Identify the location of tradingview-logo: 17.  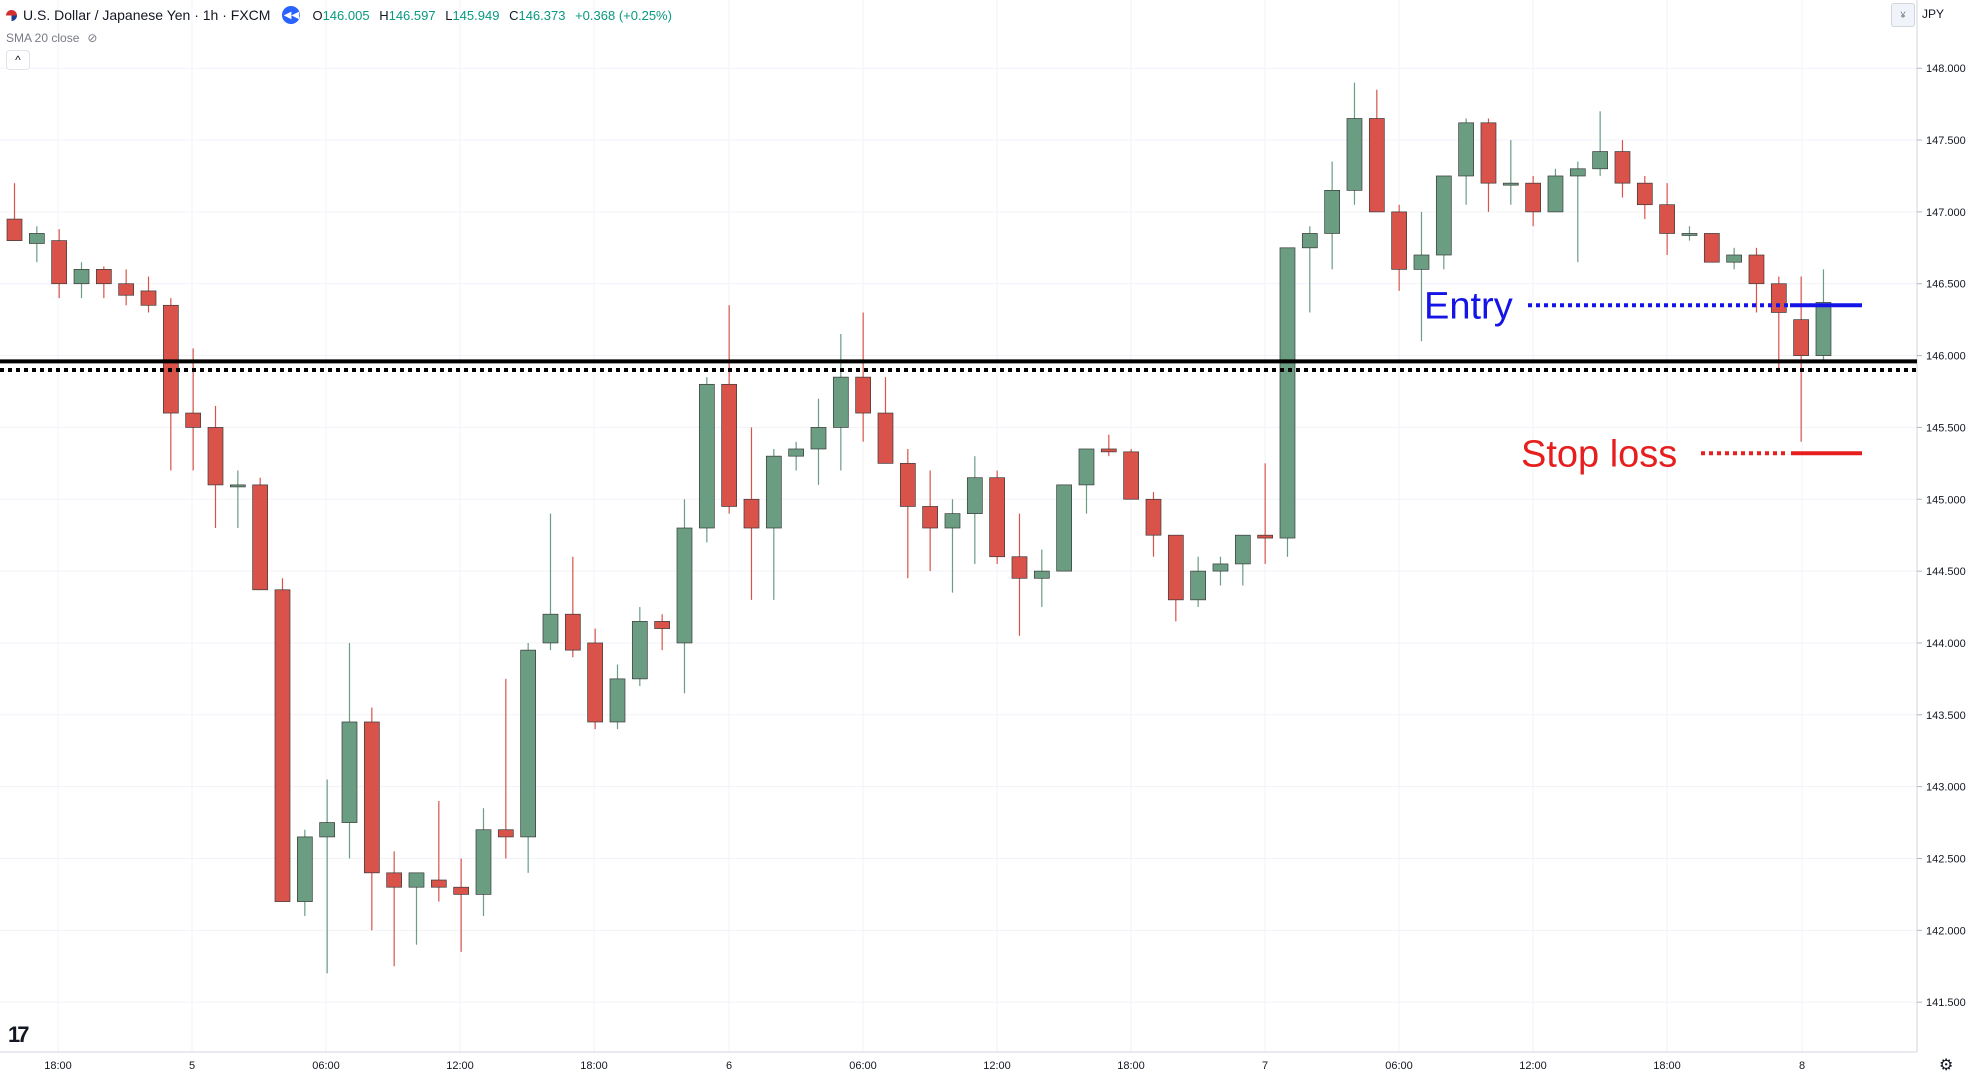
(19, 1034).